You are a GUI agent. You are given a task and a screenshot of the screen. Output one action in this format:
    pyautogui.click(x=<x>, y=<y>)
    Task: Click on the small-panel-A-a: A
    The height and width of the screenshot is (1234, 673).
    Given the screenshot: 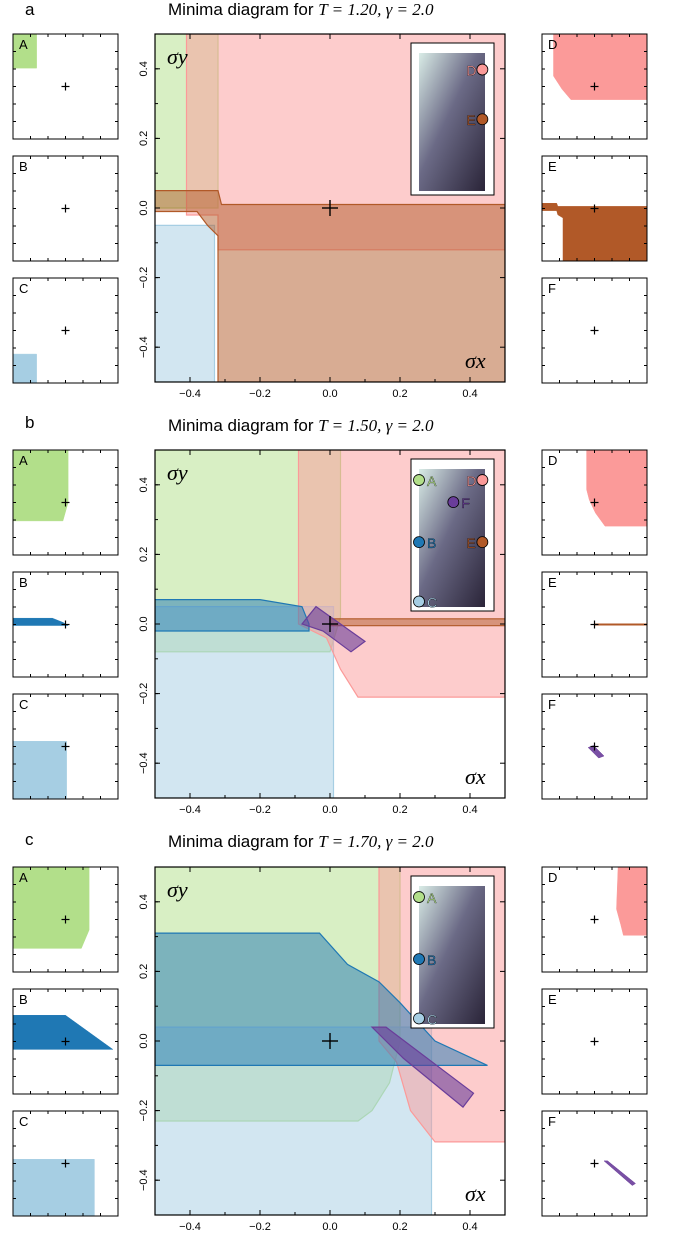 What is the action you would take?
    pyautogui.click(x=65, y=86)
    